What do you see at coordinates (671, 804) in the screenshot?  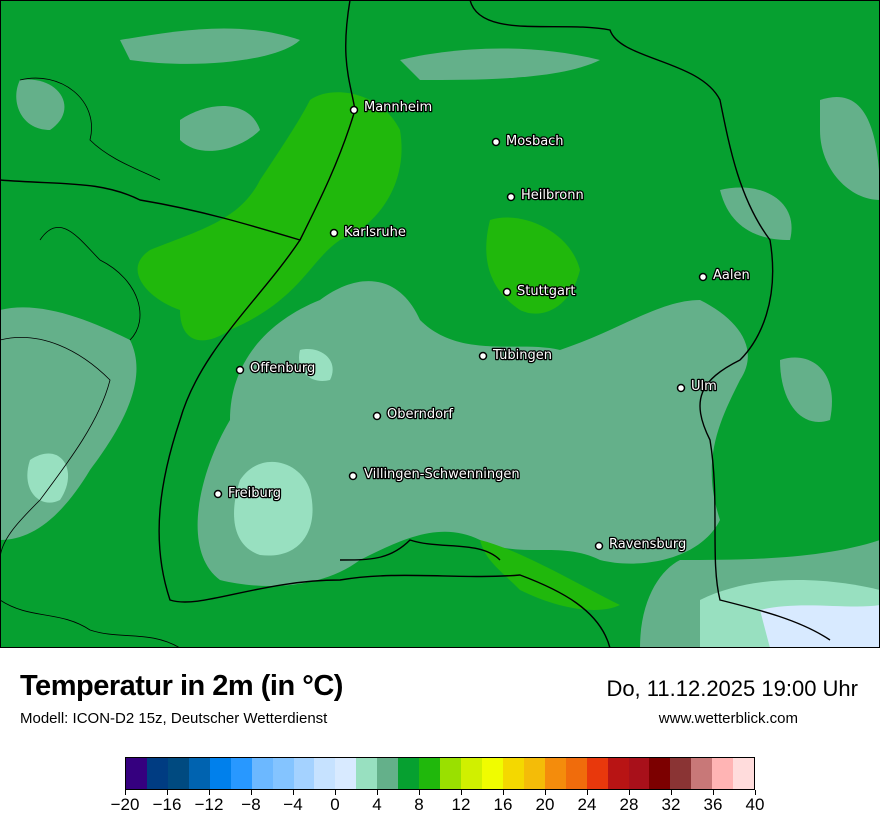 I see `tick-label: 32` at bounding box center [671, 804].